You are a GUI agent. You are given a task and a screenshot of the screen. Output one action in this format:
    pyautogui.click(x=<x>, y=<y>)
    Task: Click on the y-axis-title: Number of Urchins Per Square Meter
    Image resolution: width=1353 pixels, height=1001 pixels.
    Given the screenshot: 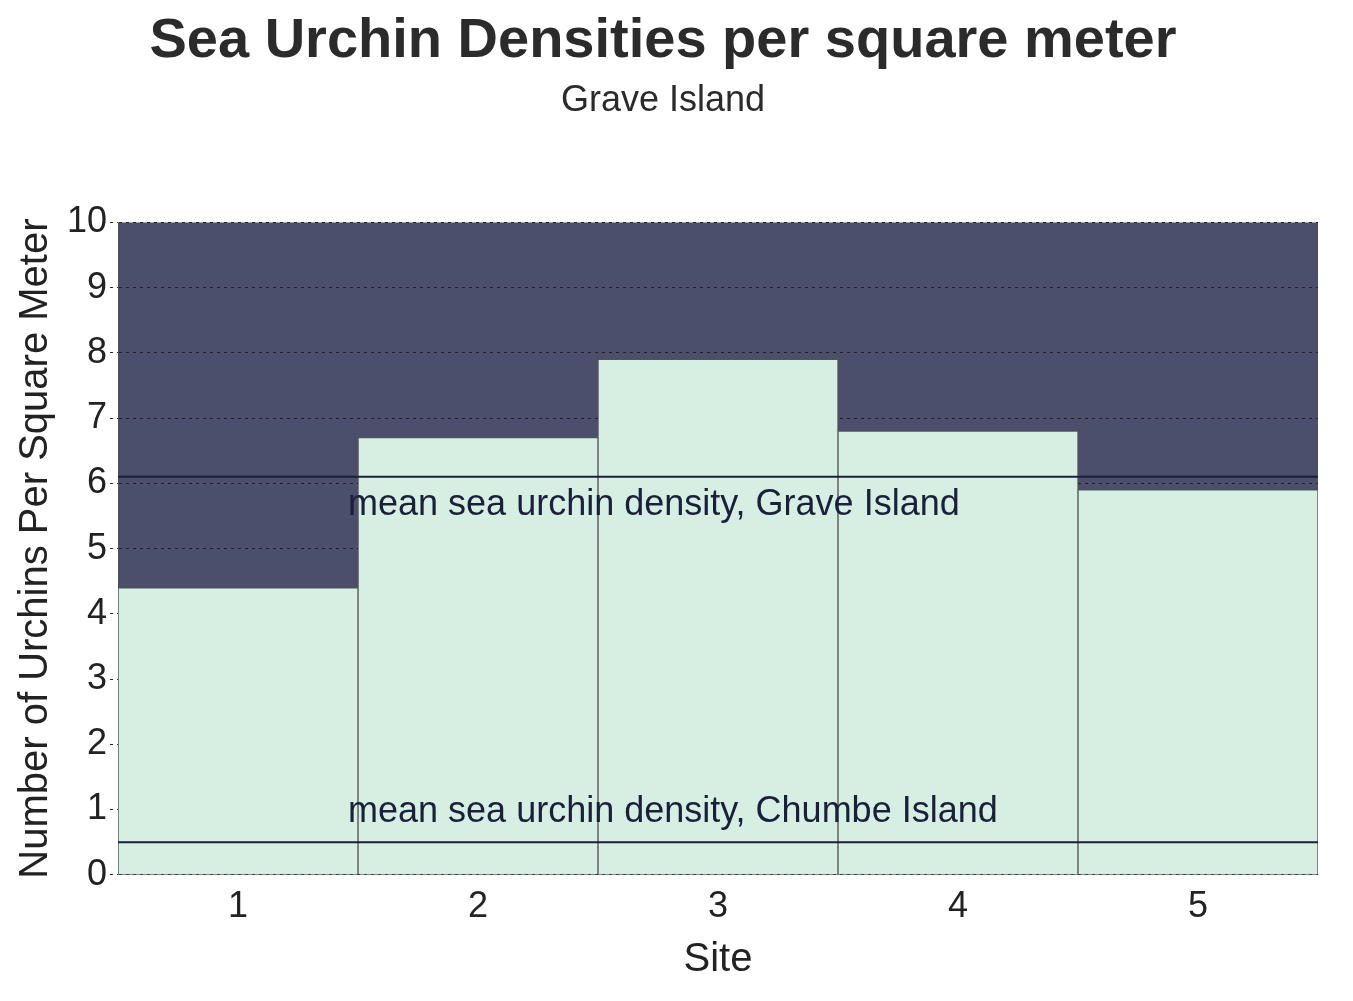 What is the action you would take?
    pyautogui.click(x=33, y=548)
    